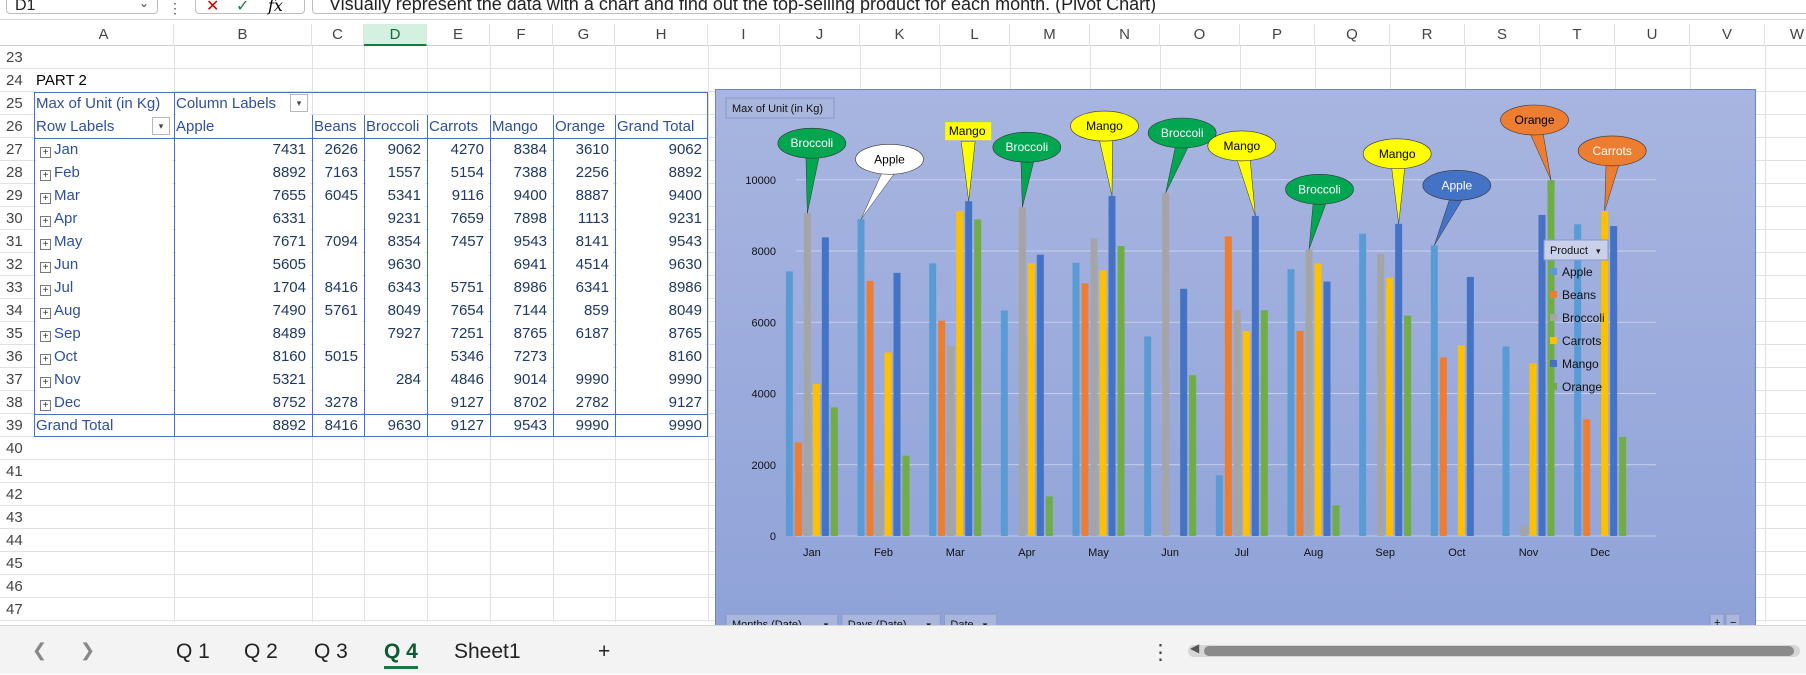 This screenshot has width=1806, height=675. What do you see at coordinates (338, 402) in the screenshot?
I see `pivot-value-cell: 3278` at bounding box center [338, 402].